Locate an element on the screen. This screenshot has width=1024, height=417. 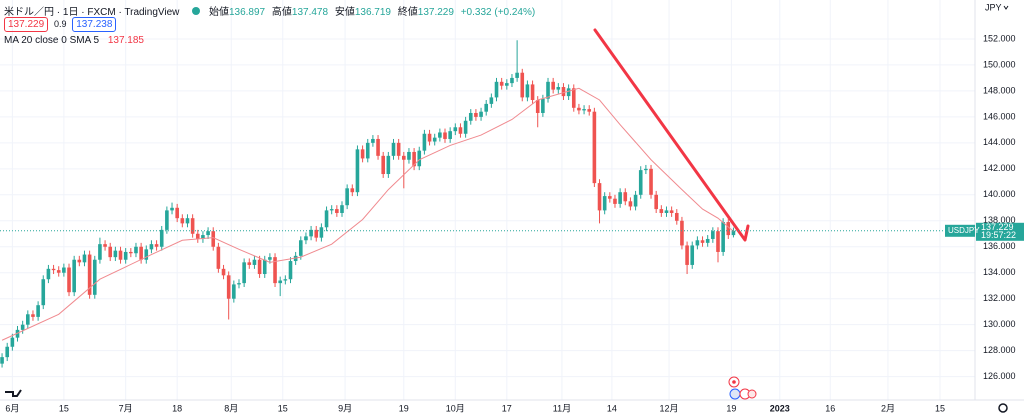
y-tick-label: 152.000 is located at coordinates (999, 38).